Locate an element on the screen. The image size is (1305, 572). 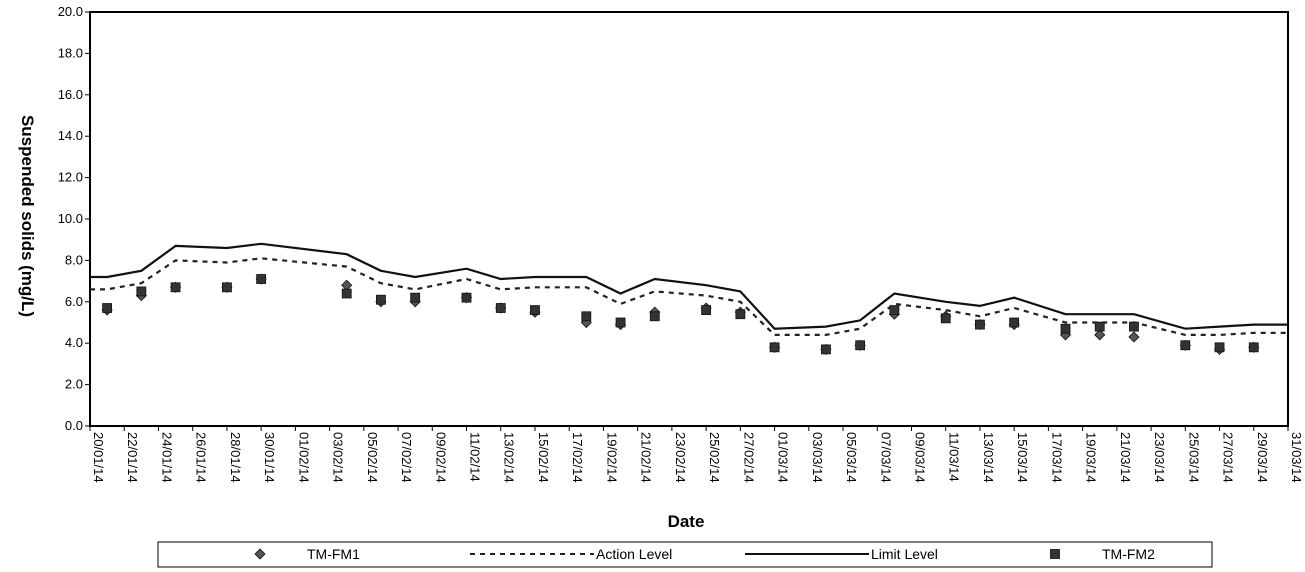
legend-label: TM-FM1 is located at coordinates (333, 554).